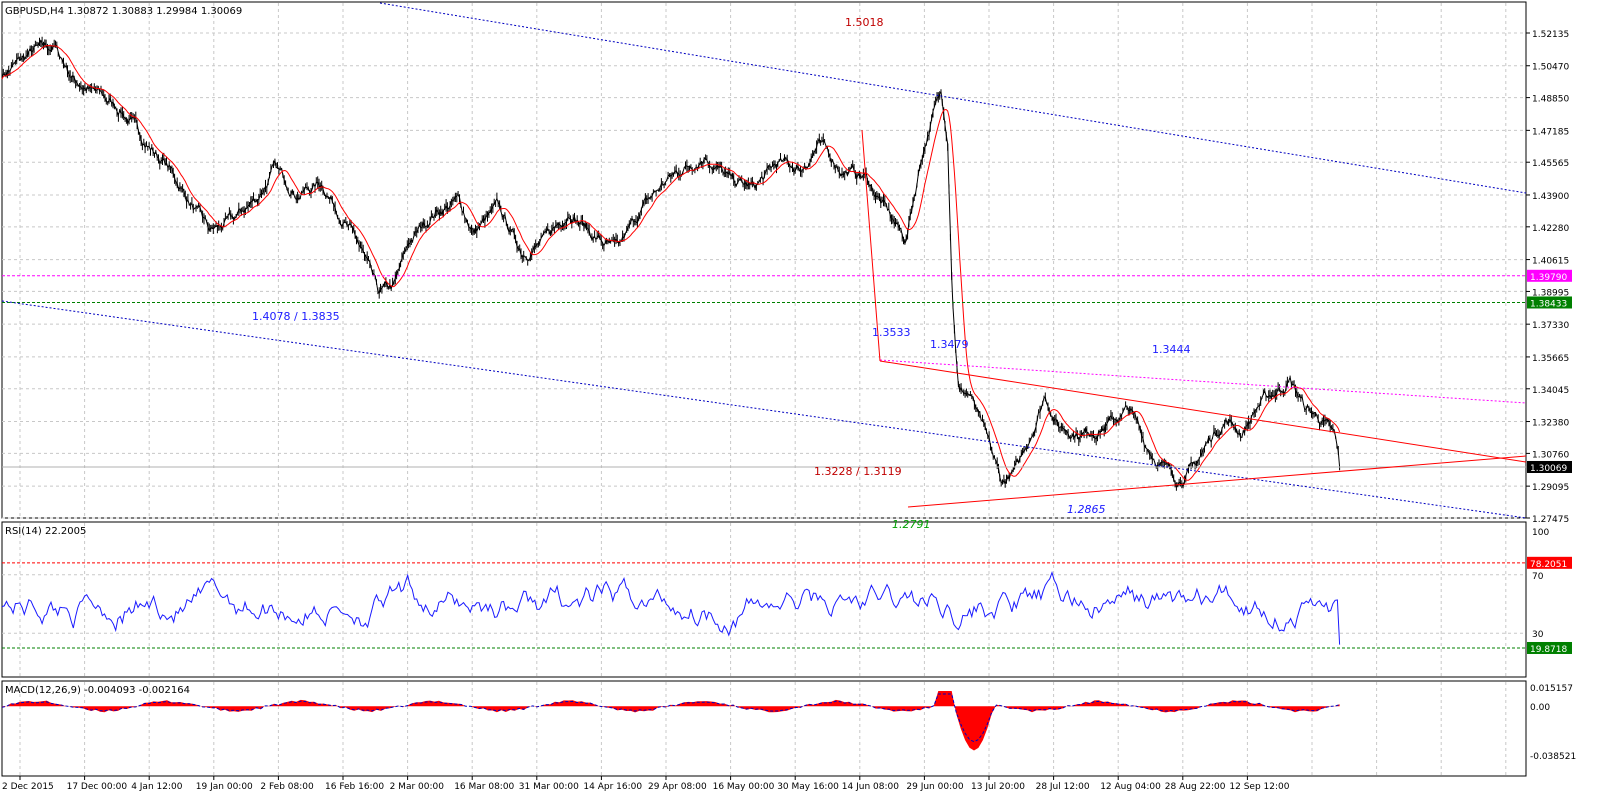  What do you see at coordinates (911, 524) in the screenshot?
I see `annotation-label: 1.2791` at bounding box center [911, 524].